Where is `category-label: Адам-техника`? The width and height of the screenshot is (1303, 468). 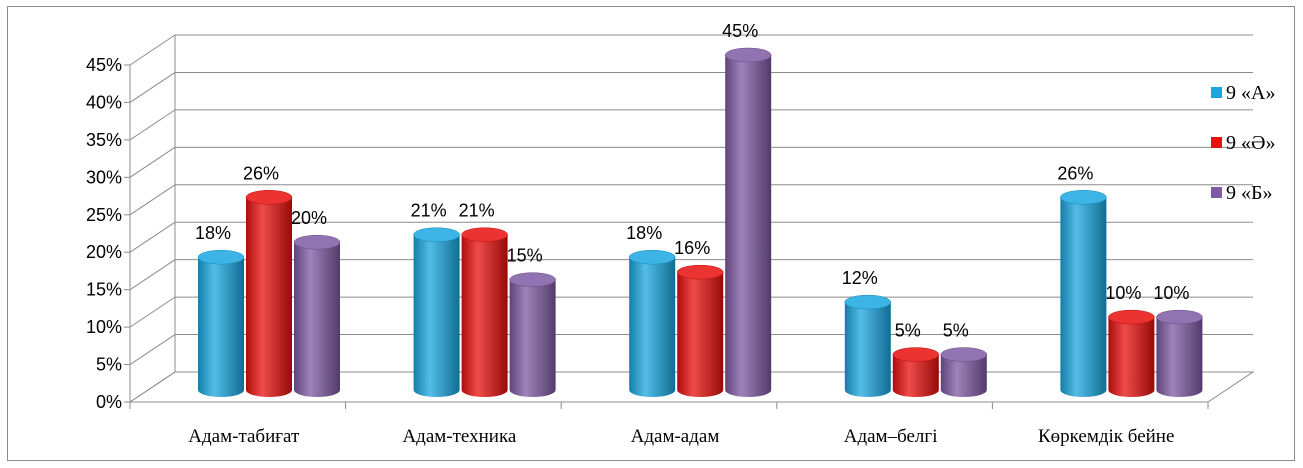 category-label: Адам-техника is located at coordinates (459, 436).